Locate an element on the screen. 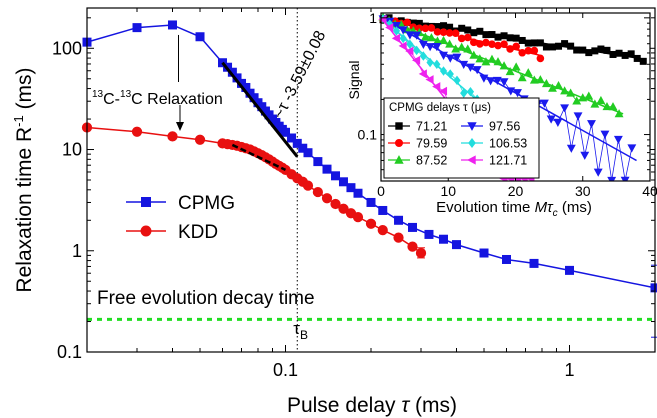 This screenshot has width=657, height=418. inset-legend-label: 79.59 is located at coordinates (431, 144).